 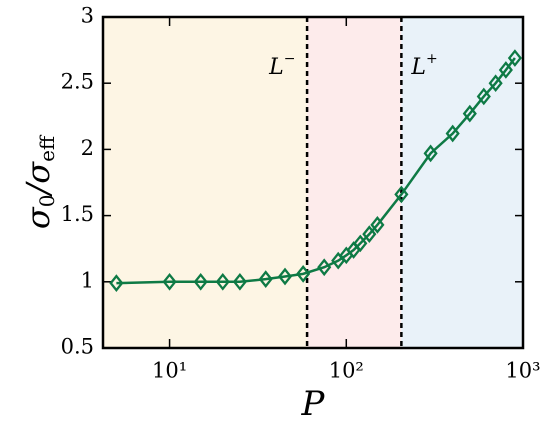 I want to click on y-tick-label: 1.5, so click(x=77, y=214).